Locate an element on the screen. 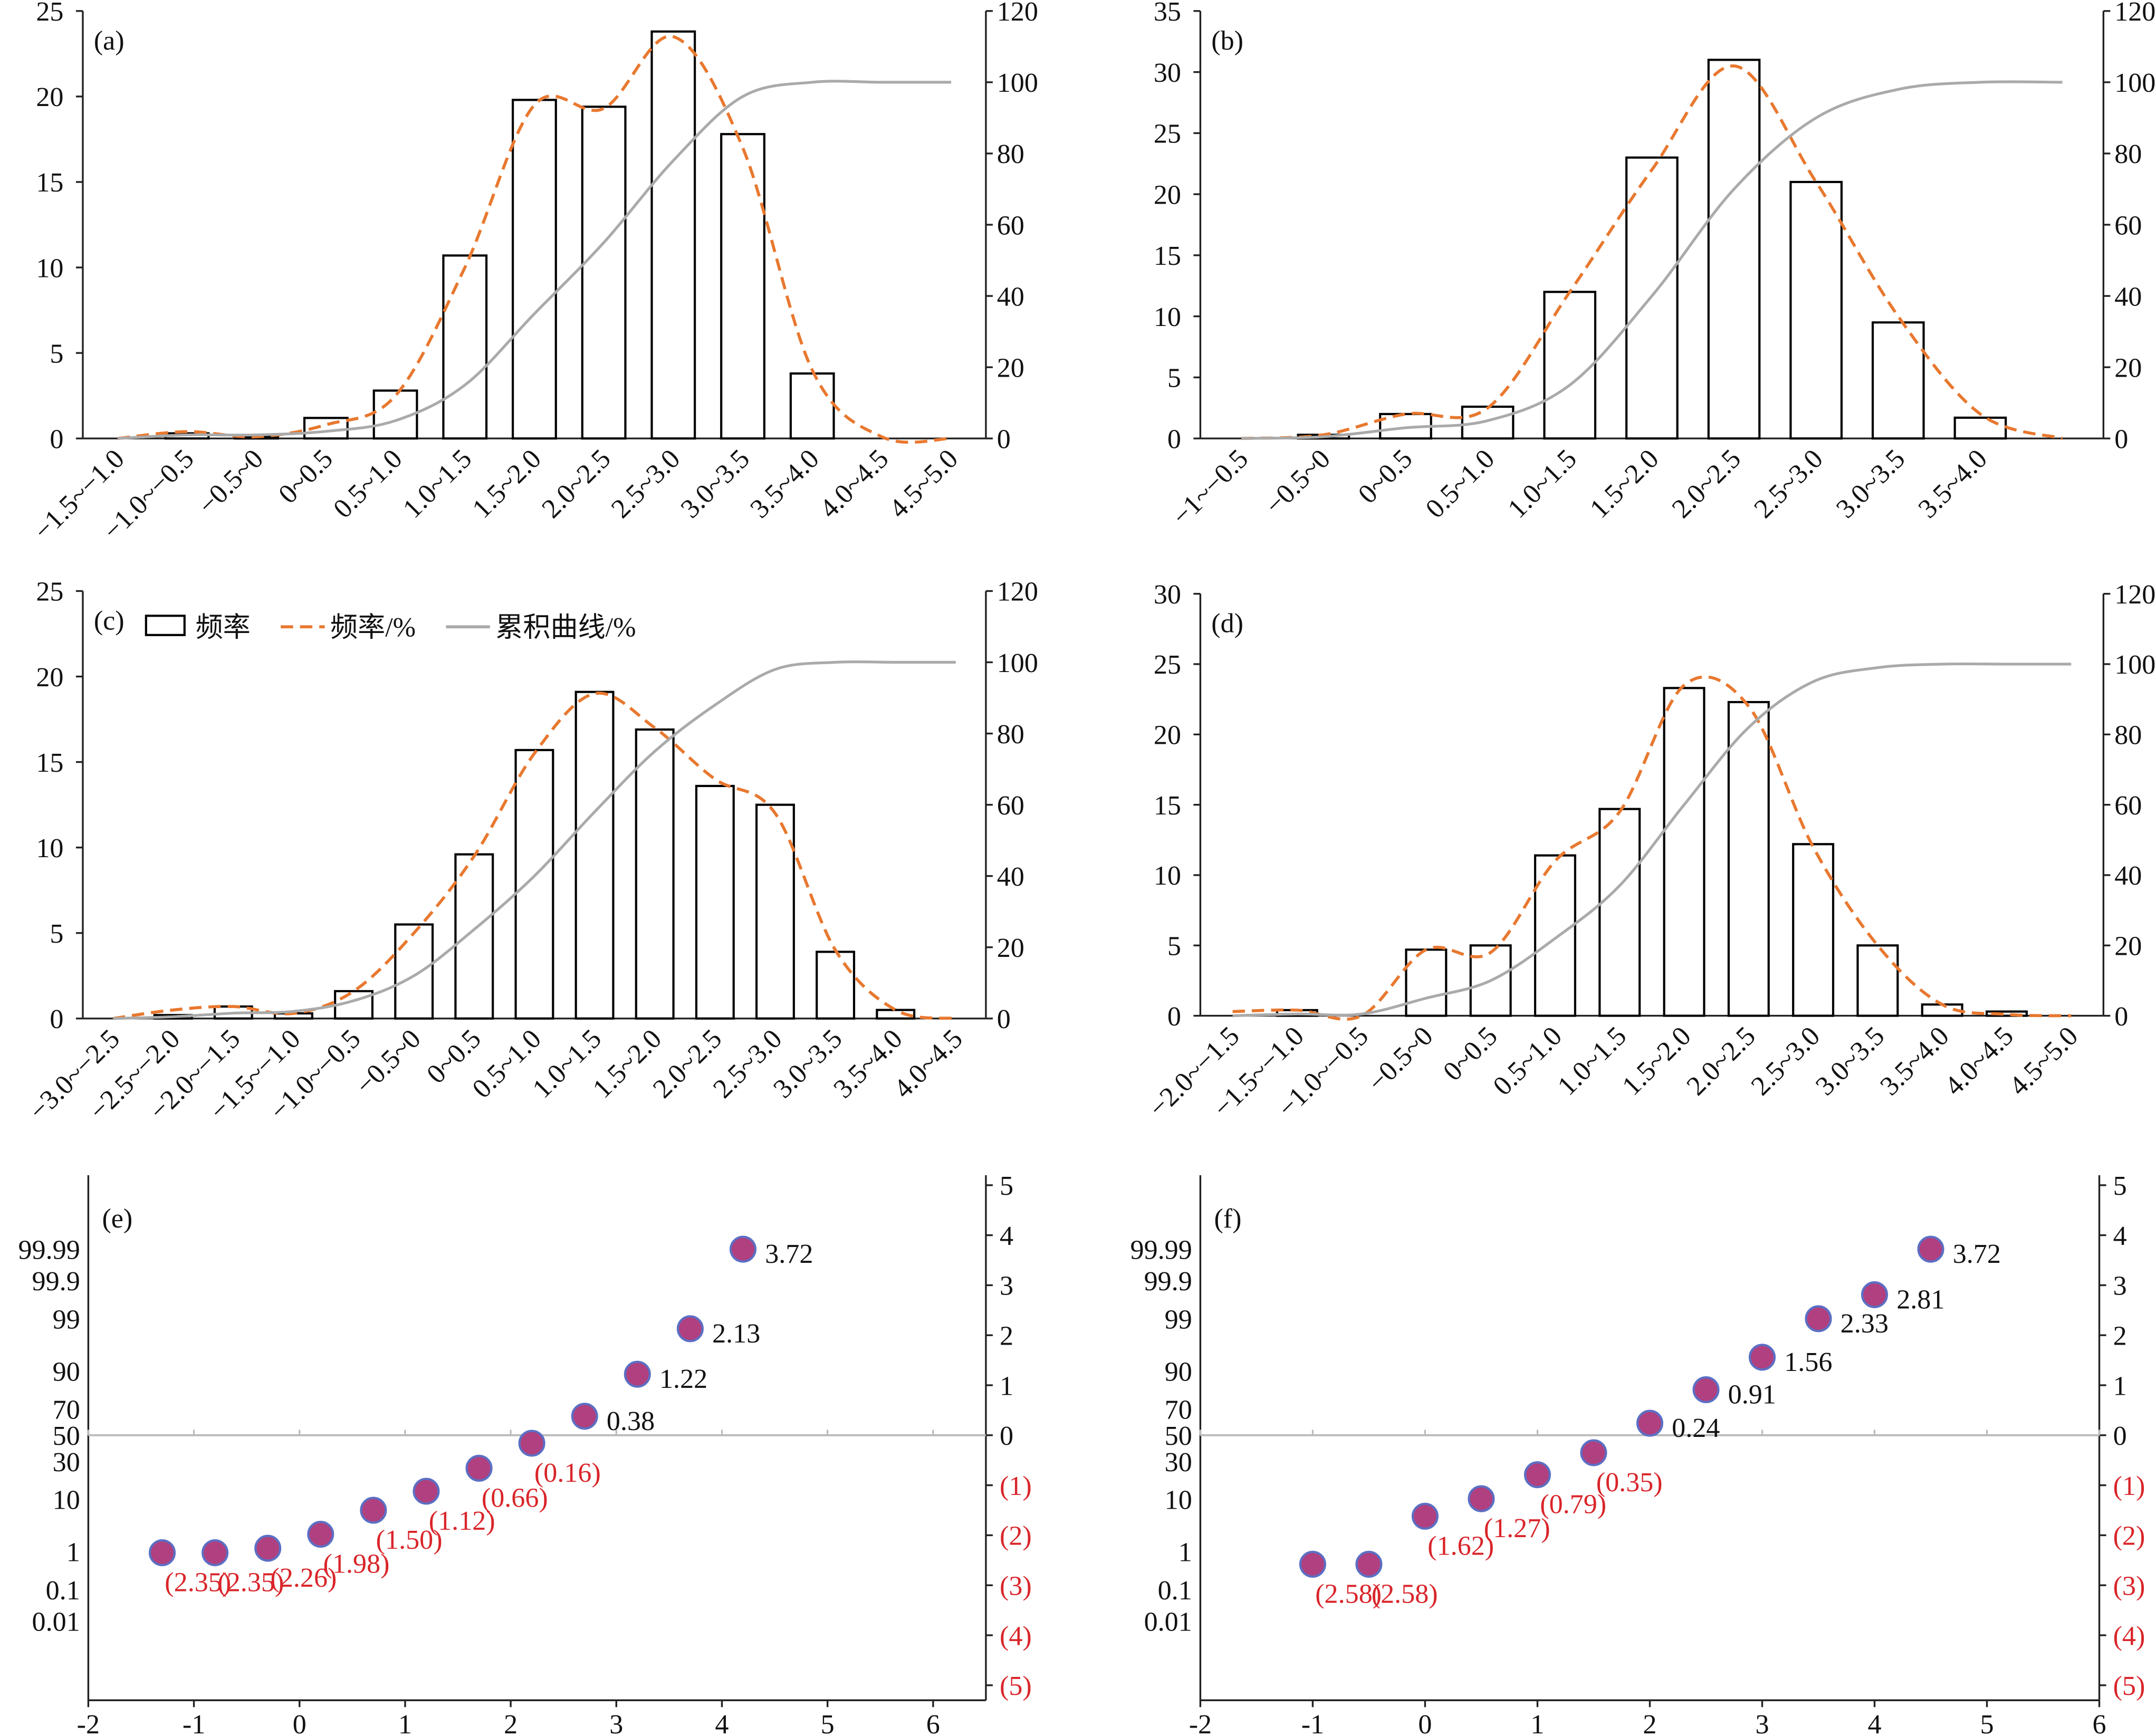  y2-tick-label: 80 is located at coordinates (1010, 154).